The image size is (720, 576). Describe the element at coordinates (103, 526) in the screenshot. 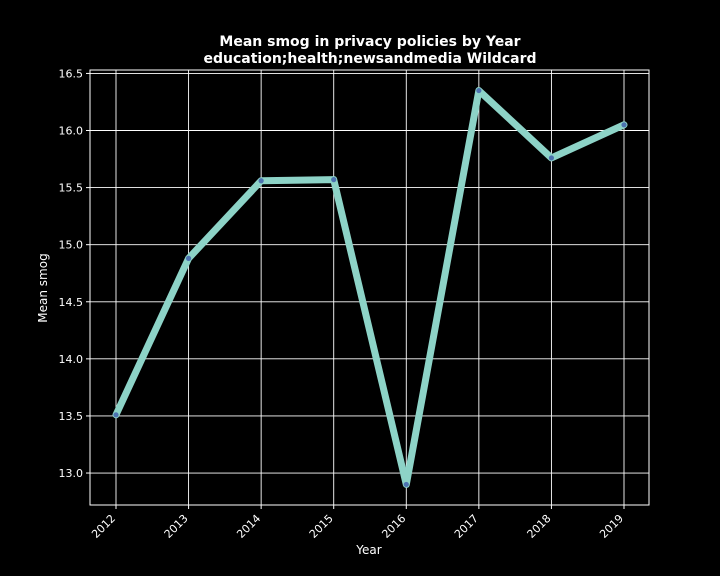

I see `x-tick-label: 2012` at that location.